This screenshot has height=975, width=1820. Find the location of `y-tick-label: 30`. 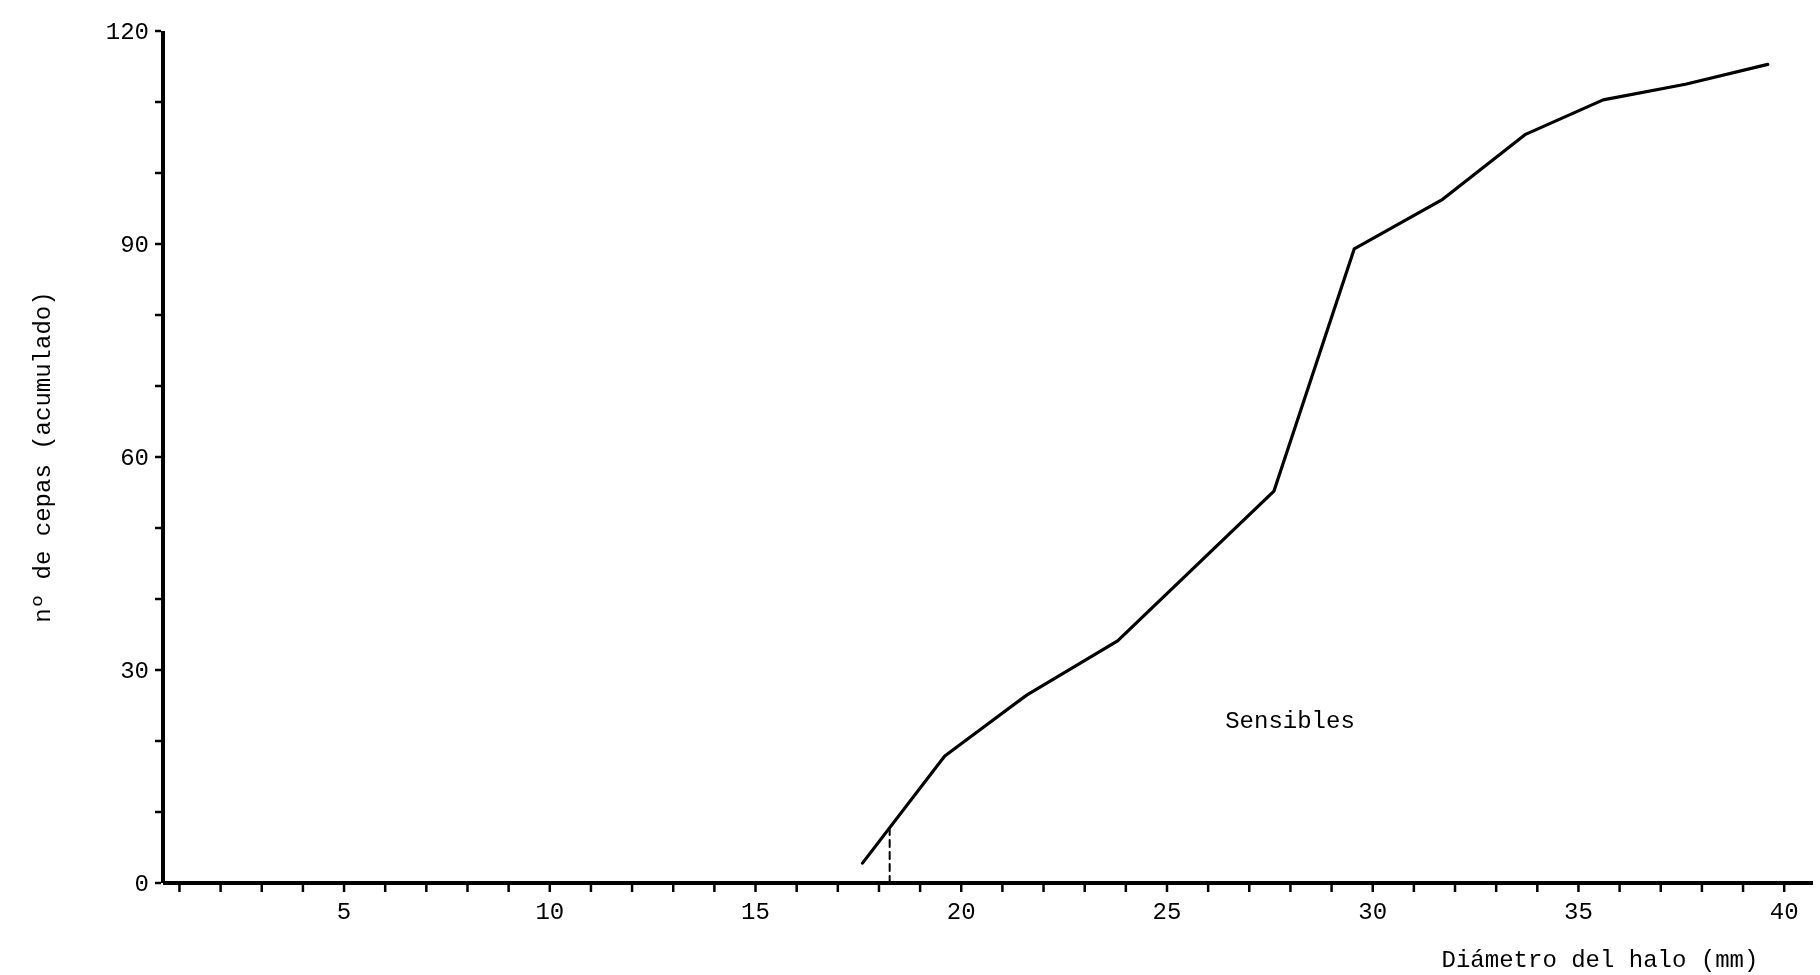

y-tick-label: 30 is located at coordinates (134, 672).